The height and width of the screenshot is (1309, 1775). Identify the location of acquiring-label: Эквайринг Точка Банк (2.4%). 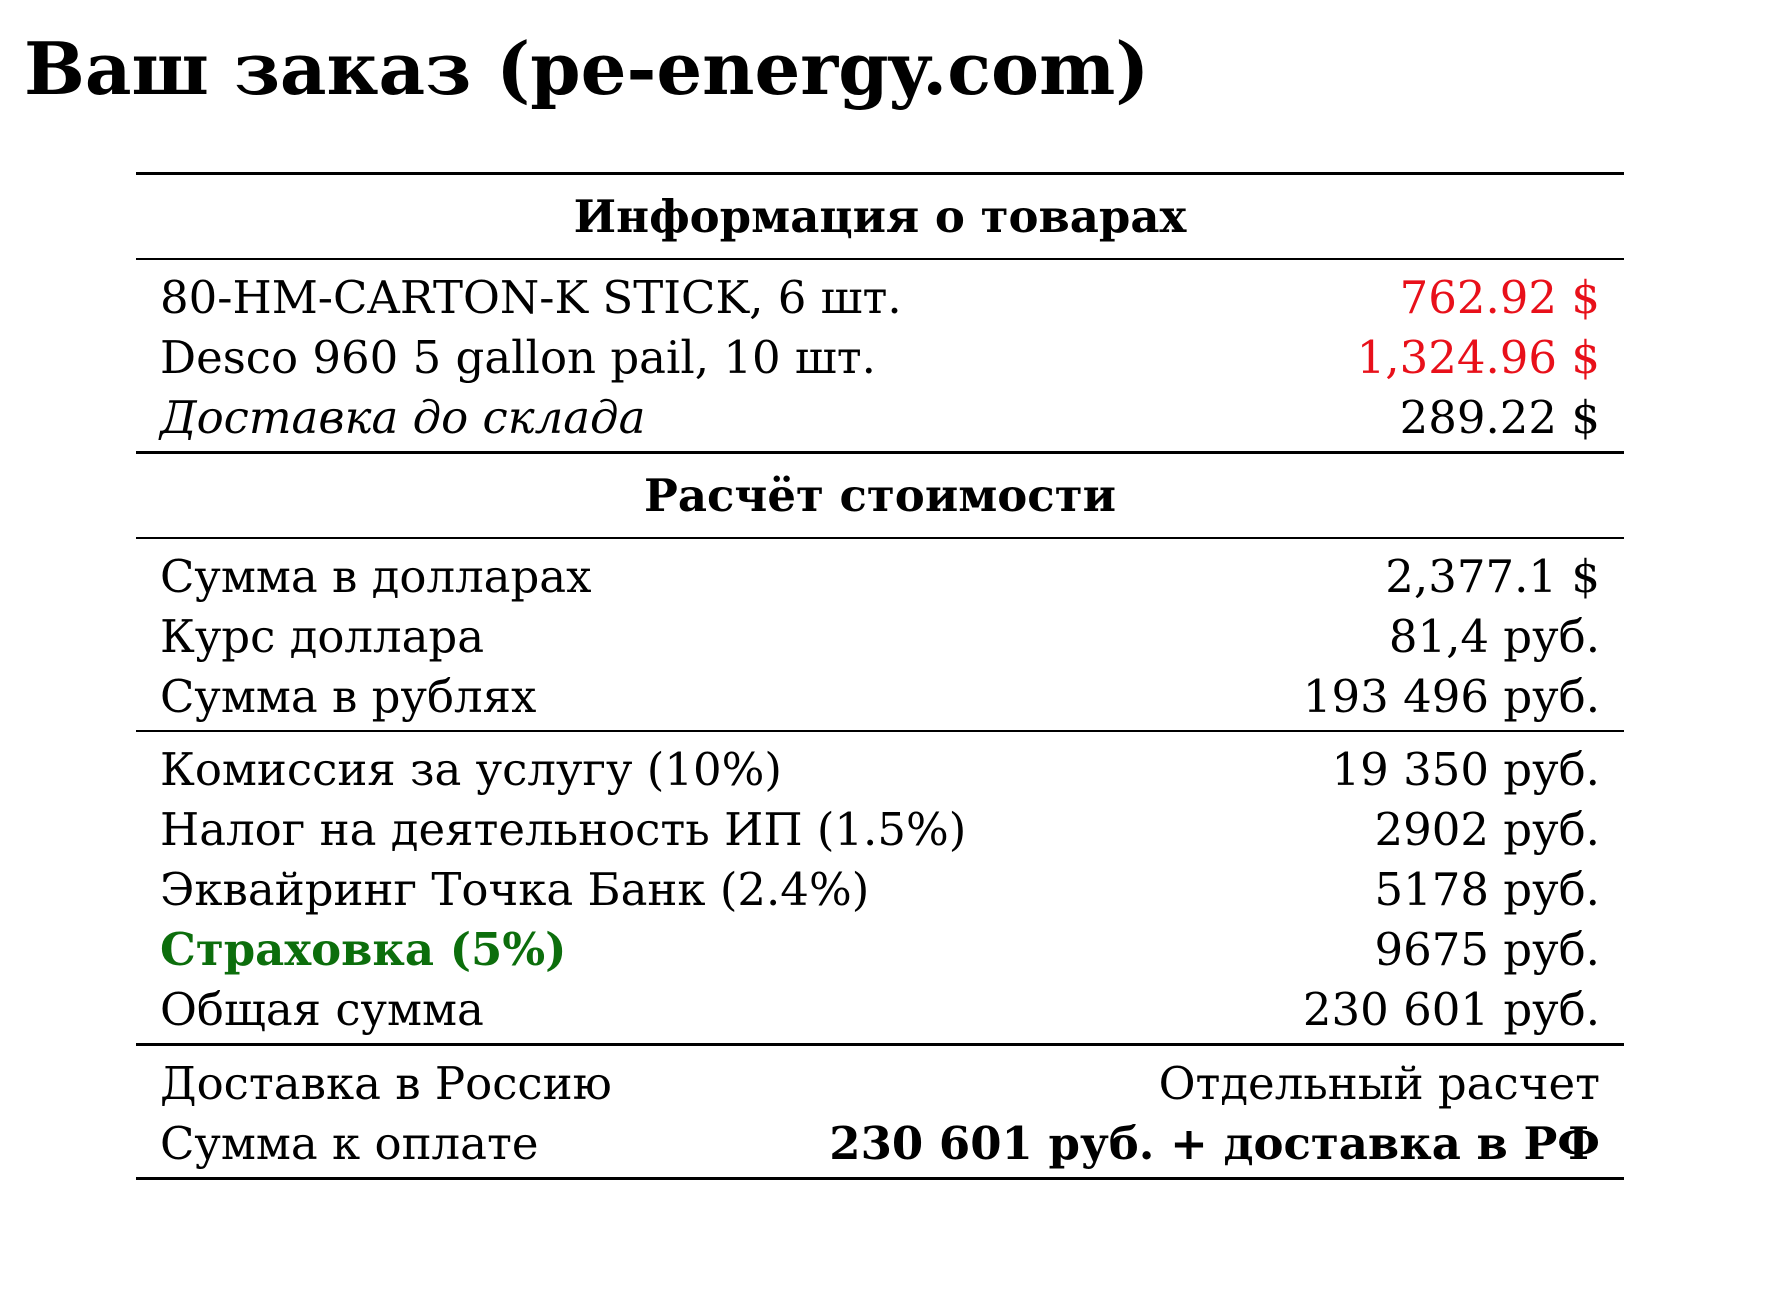
(515, 889).